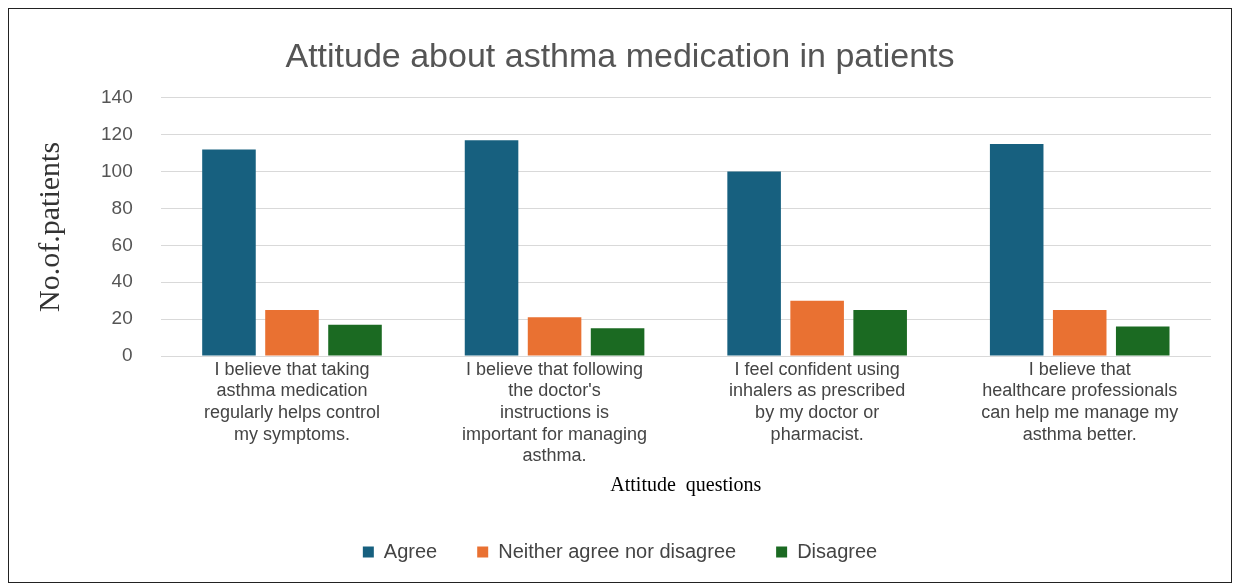 The height and width of the screenshot is (583, 1242). What do you see at coordinates (620, 54) in the screenshot?
I see `chart-title: Attitude about asthma medication in patients` at bounding box center [620, 54].